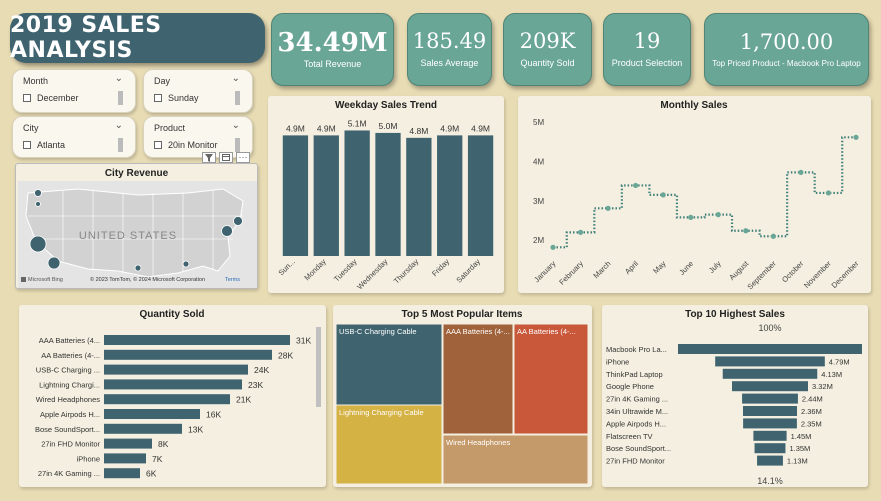 This screenshot has width=881, height=501. I want to click on quantity-chart-title: Quantity Sold, so click(172, 314).